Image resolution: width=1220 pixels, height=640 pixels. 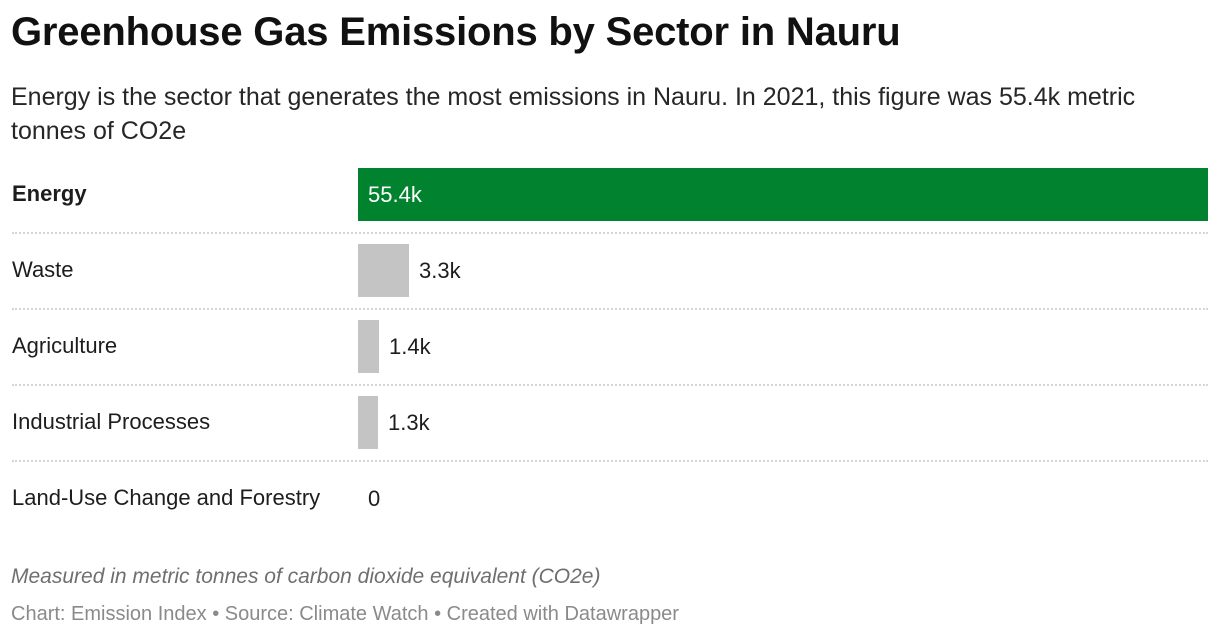 I want to click on category-label: Industrial Processes, so click(x=111, y=421).